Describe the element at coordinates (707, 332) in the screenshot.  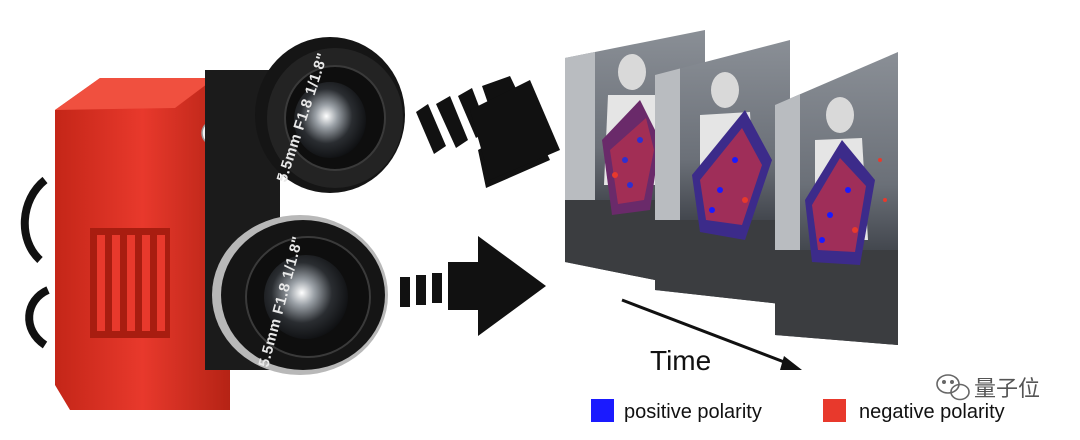
I see `time-arrow-line` at that location.